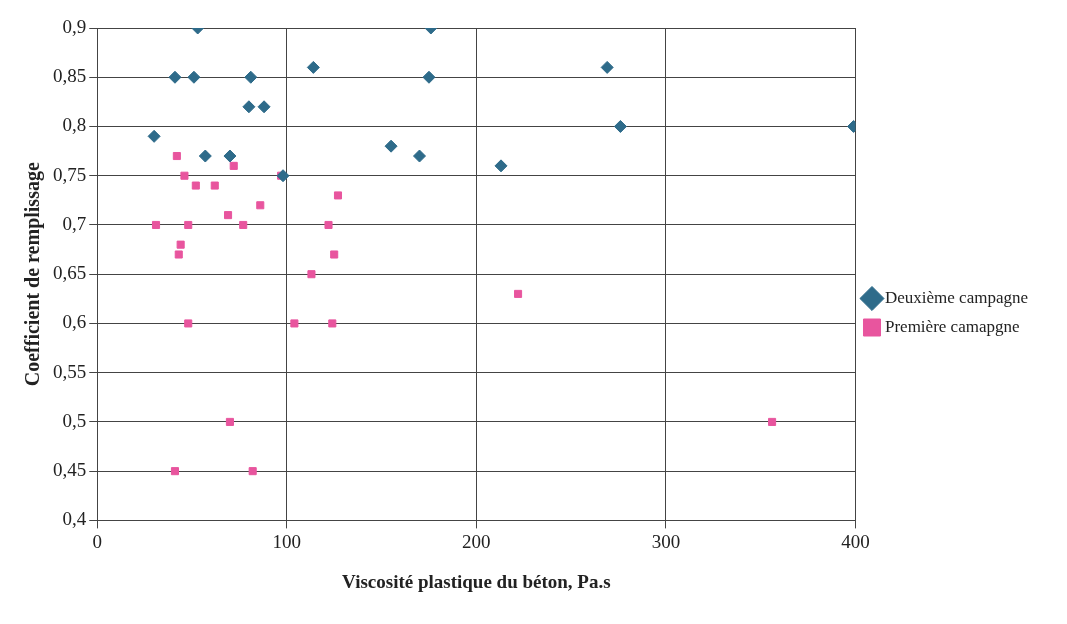 The image size is (1067, 624). Describe the element at coordinates (33, 274) in the screenshot. I see `y-axis-title: Coefficient de remplissage` at that location.